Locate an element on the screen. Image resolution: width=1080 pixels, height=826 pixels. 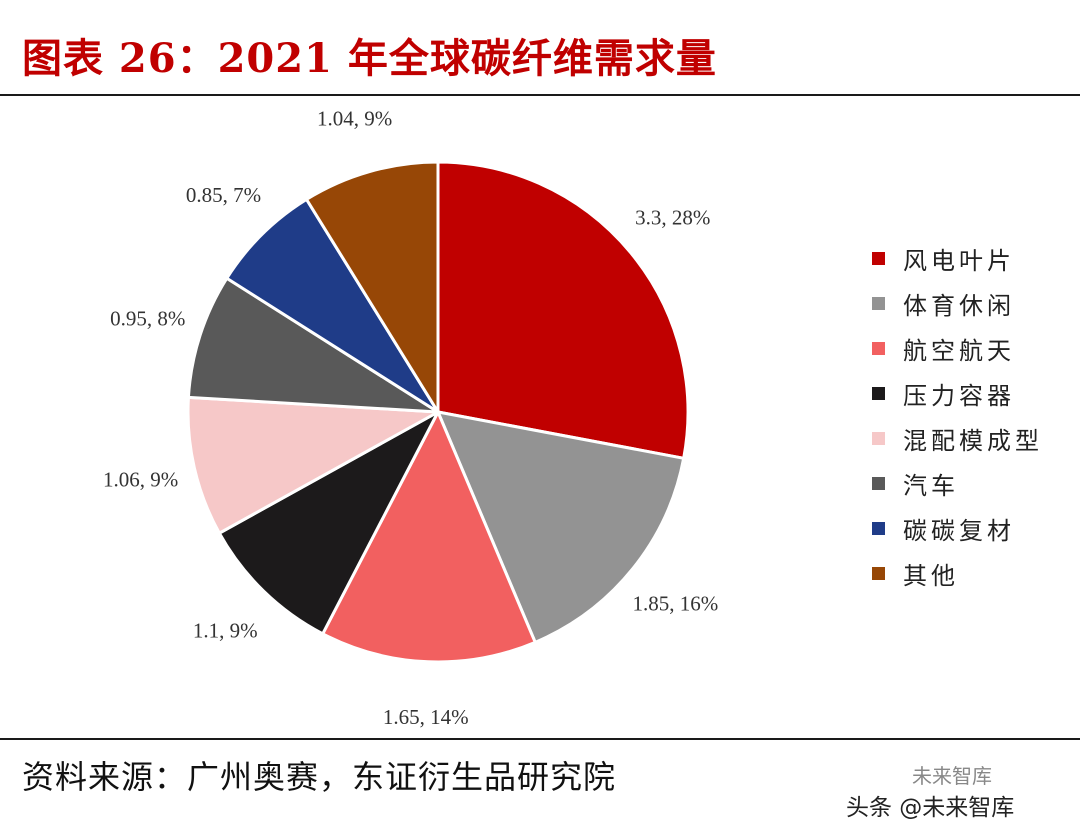
legend-item-1: 风电叶片 is located at coordinates (957, 258).